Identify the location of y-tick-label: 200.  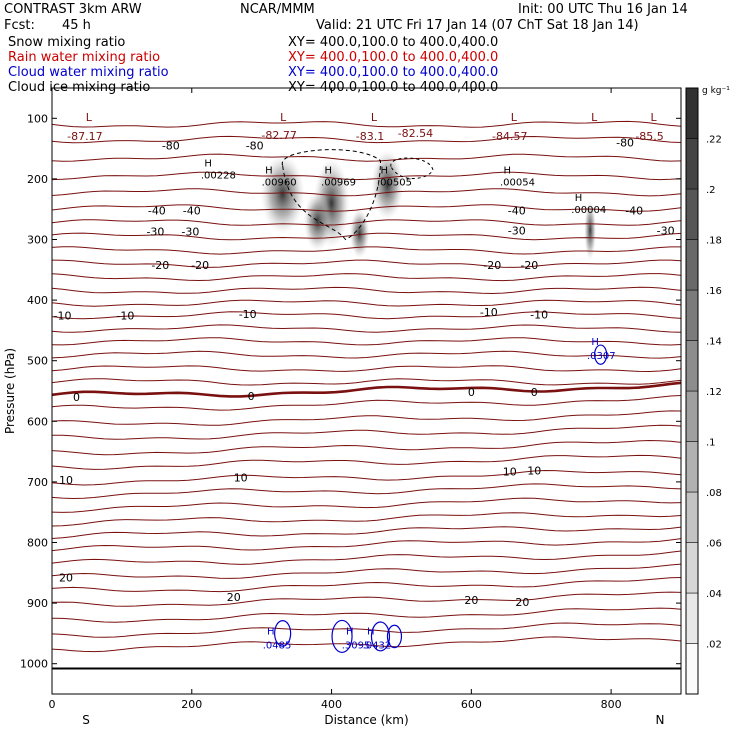
(37, 179).